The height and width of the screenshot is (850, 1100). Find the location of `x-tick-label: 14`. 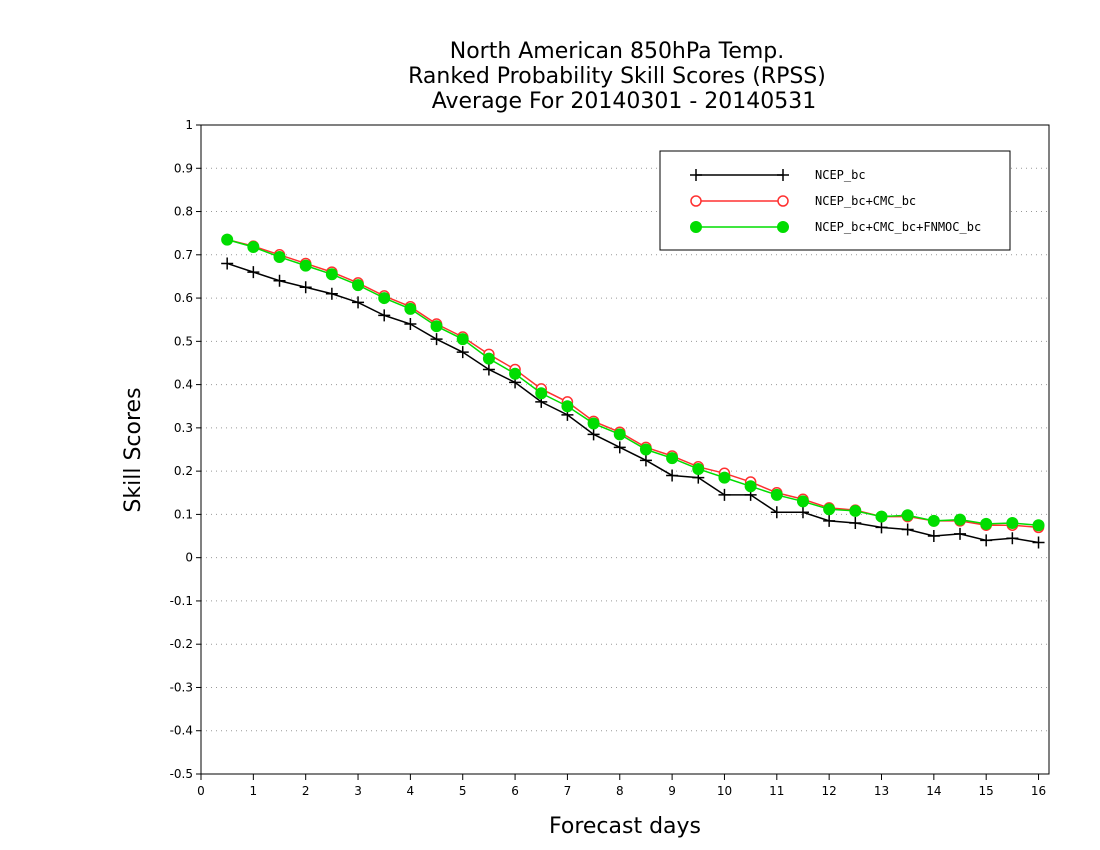

x-tick-label: 14 is located at coordinates (933, 791).